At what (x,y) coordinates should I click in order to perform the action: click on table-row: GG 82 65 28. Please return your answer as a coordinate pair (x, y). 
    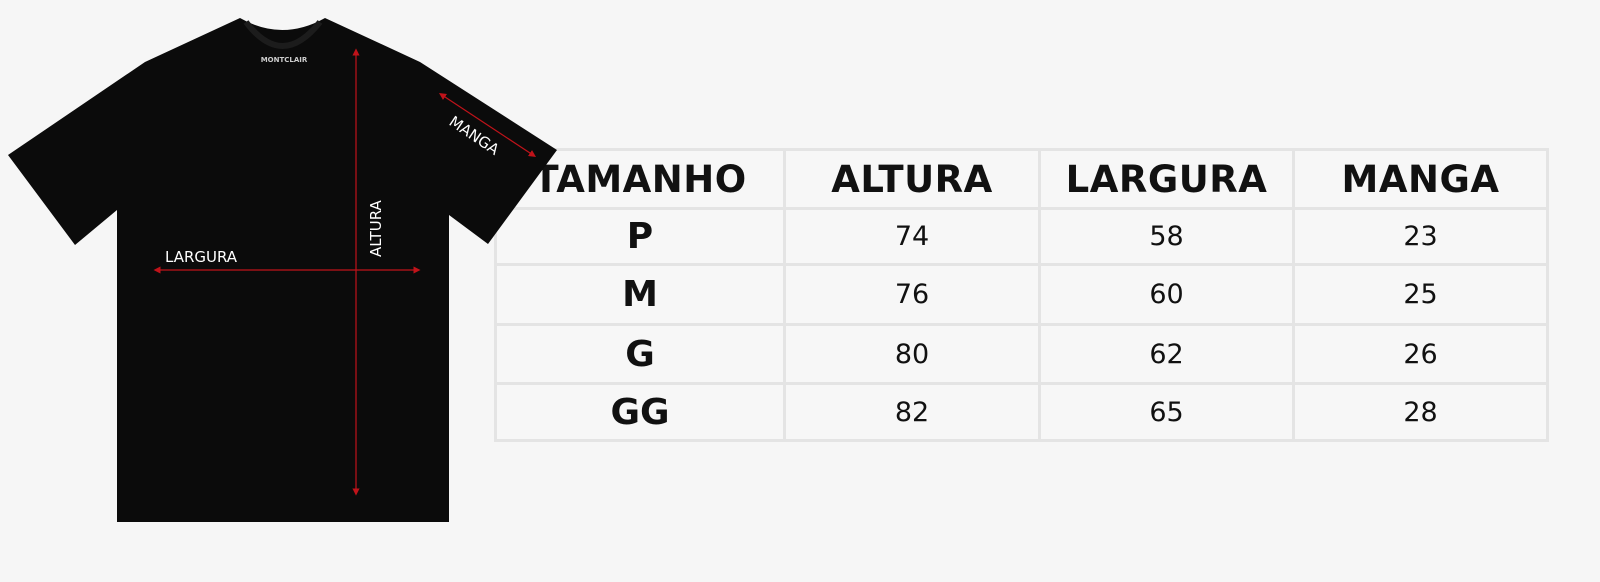
    Looking at the image, I should click on (1021, 412).